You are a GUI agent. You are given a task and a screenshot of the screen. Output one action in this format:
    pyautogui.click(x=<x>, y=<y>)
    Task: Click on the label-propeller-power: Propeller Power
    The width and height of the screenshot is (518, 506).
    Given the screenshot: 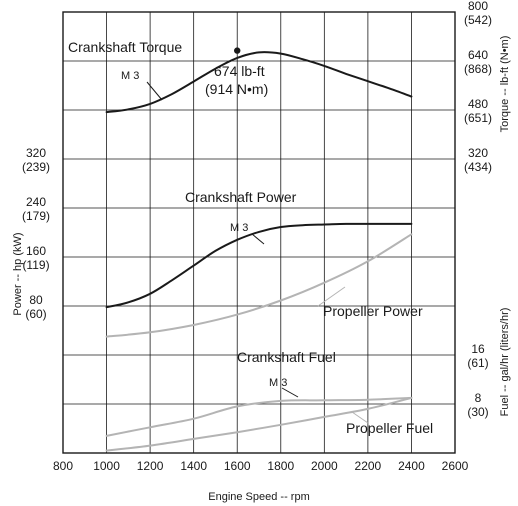 What is the action you would take?
    pyautogui.click(x=373, y=311)
    